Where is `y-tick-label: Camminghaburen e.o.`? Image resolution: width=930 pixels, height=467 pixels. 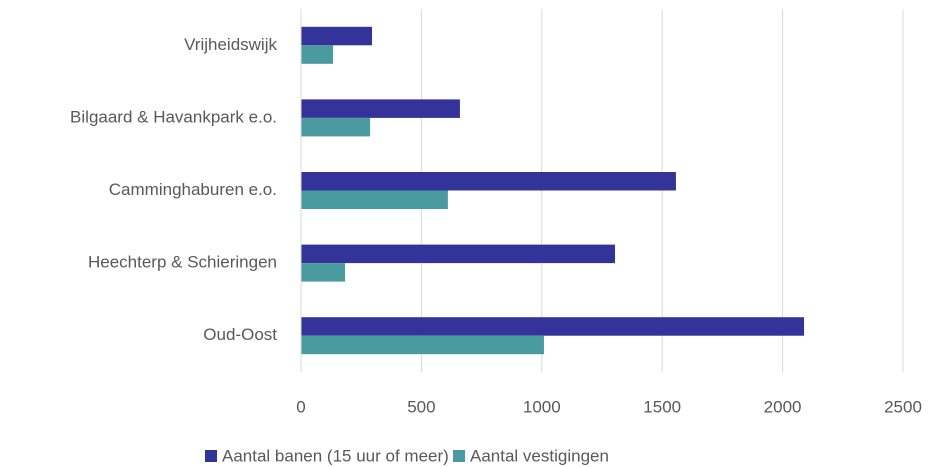 y-tick-label: Camminghaburen e.o. is located at coordinates (193, 189).